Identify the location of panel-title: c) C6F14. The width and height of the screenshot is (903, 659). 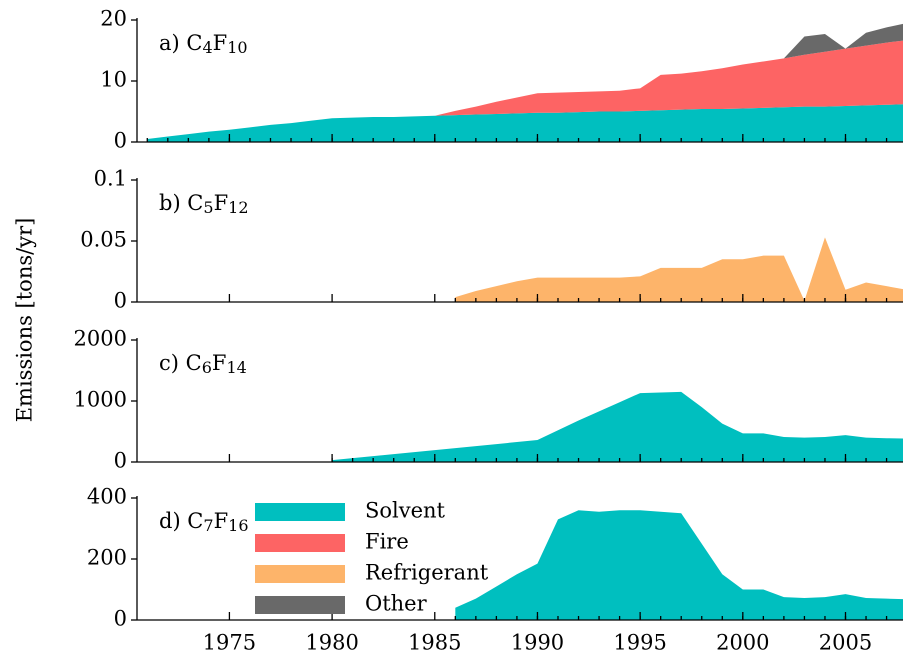
(203, 364).